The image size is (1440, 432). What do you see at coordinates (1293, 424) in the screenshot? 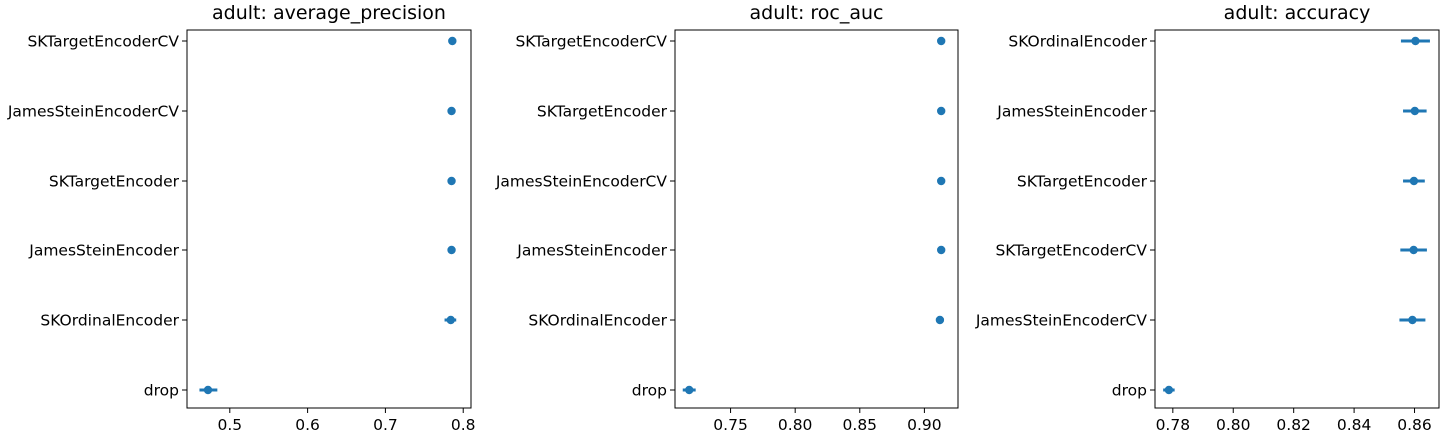
I see `x-tick-label: 0.82` at bounding box center [1293, 424].